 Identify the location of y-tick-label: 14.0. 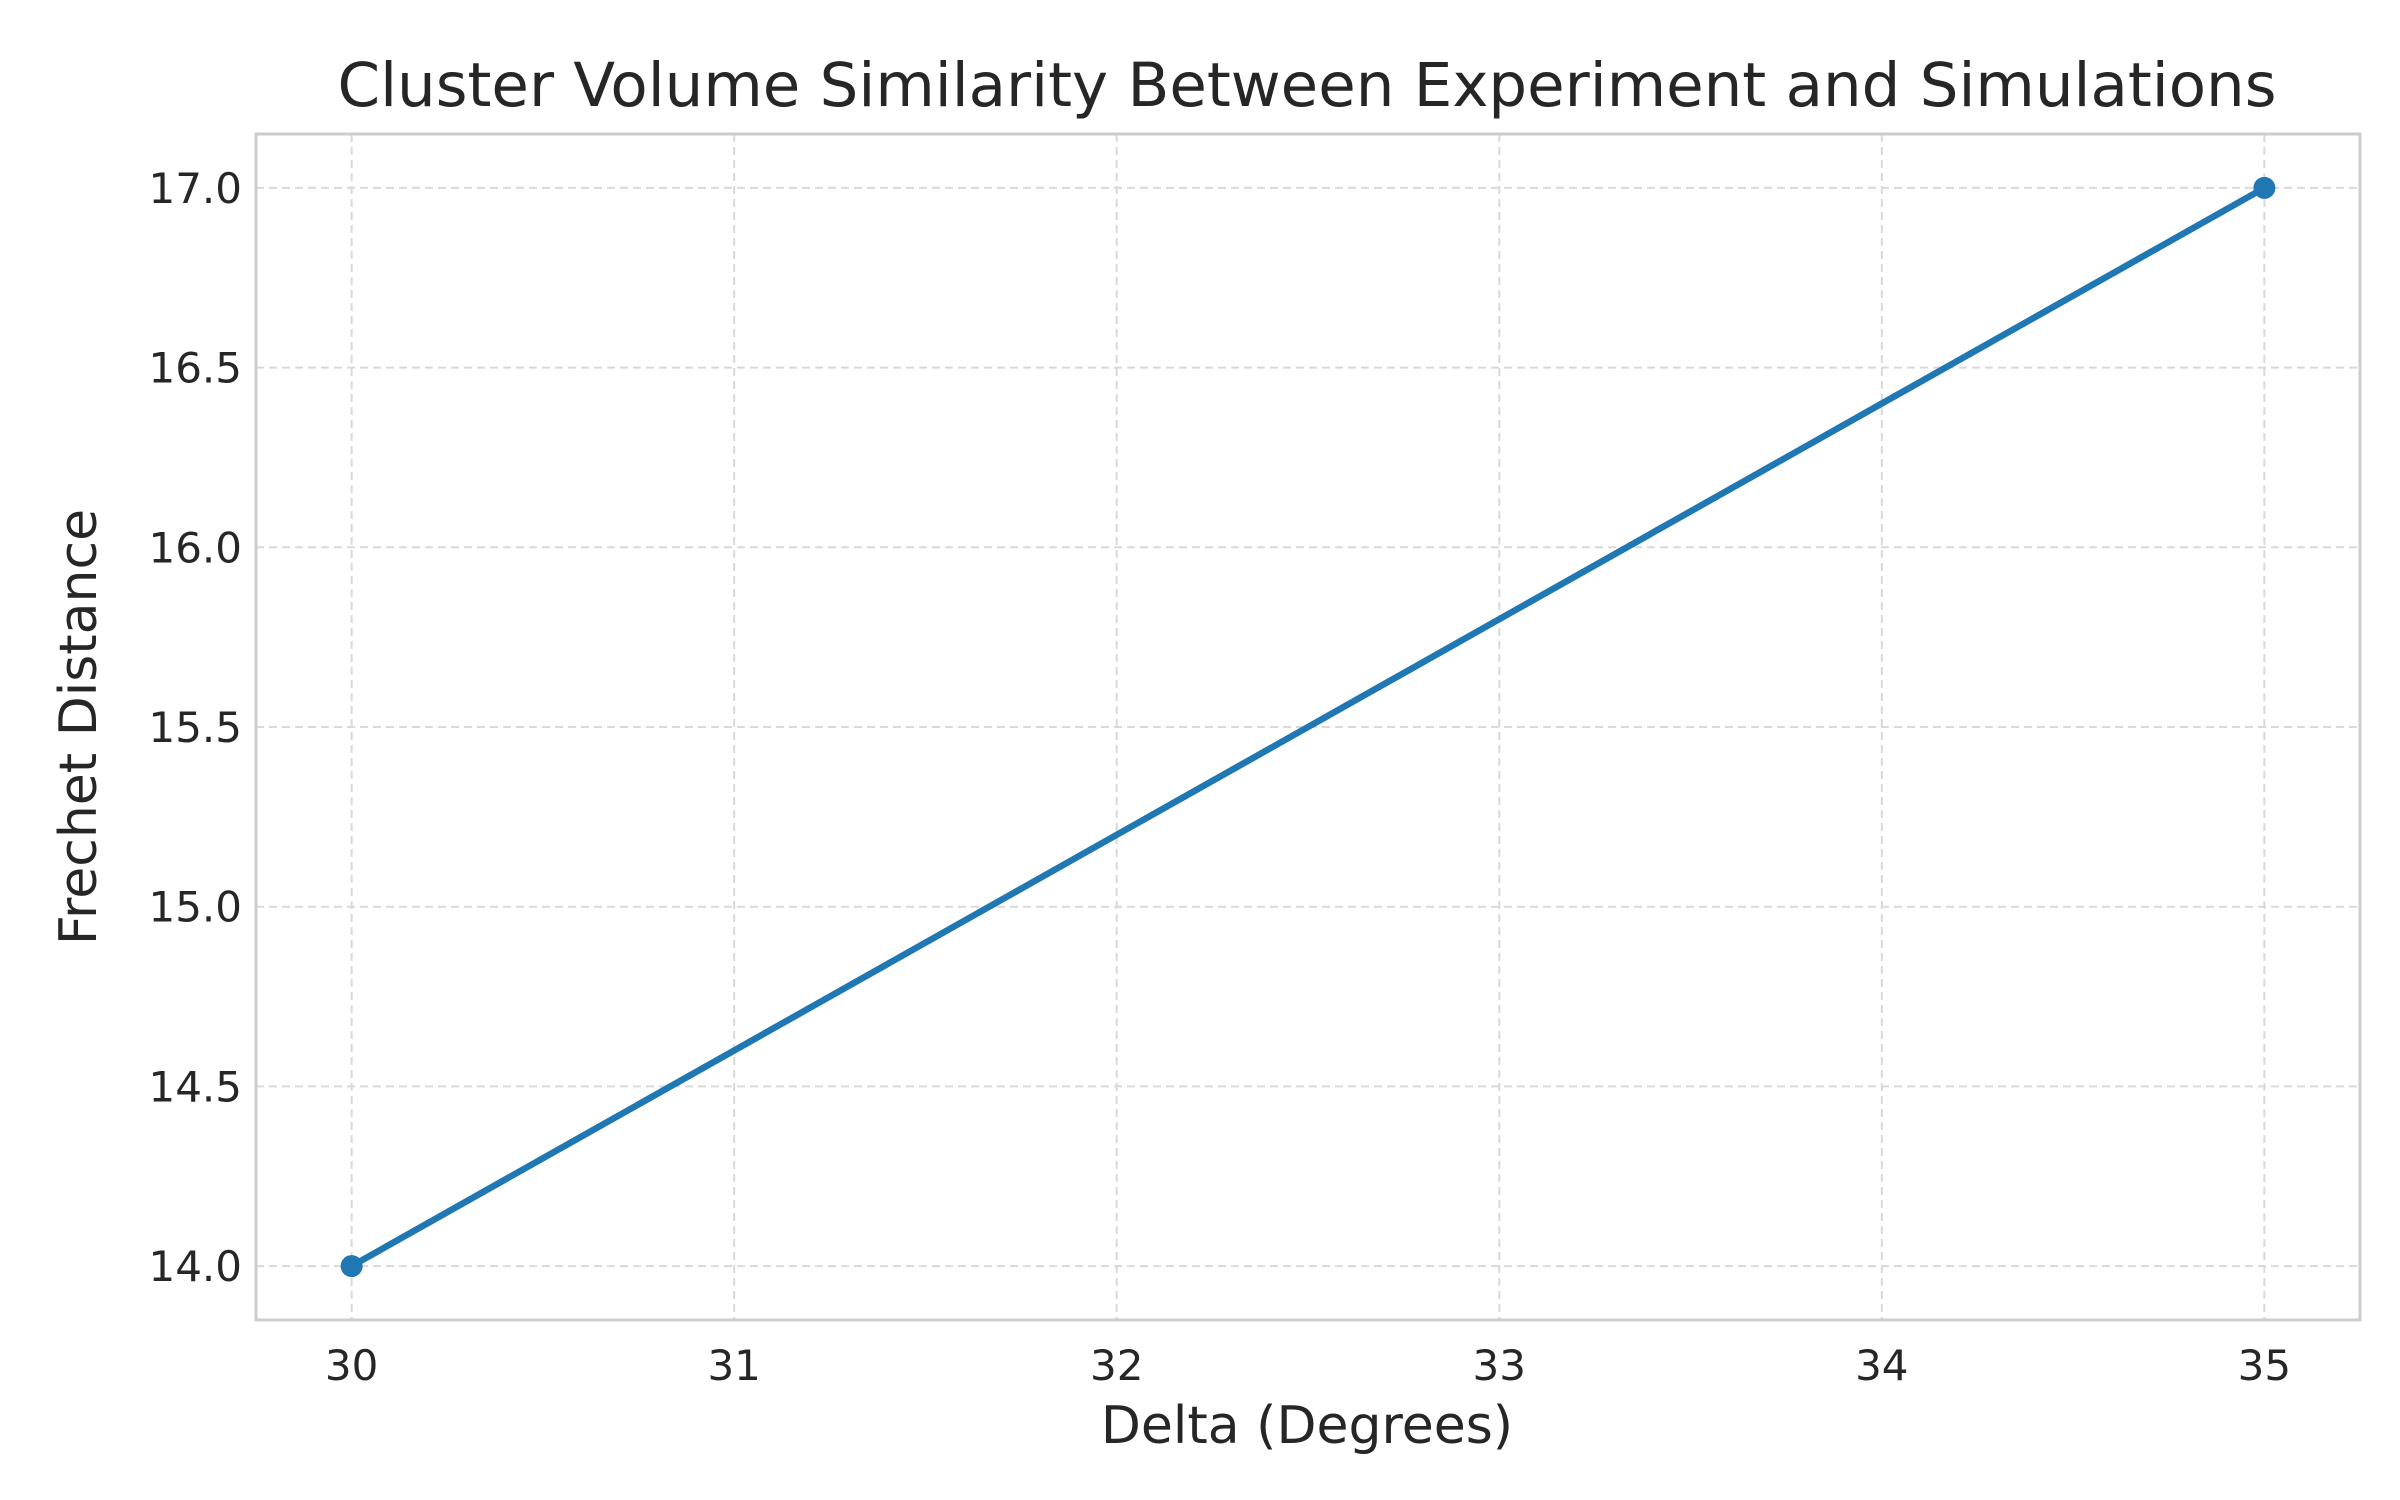
(195, 1266).